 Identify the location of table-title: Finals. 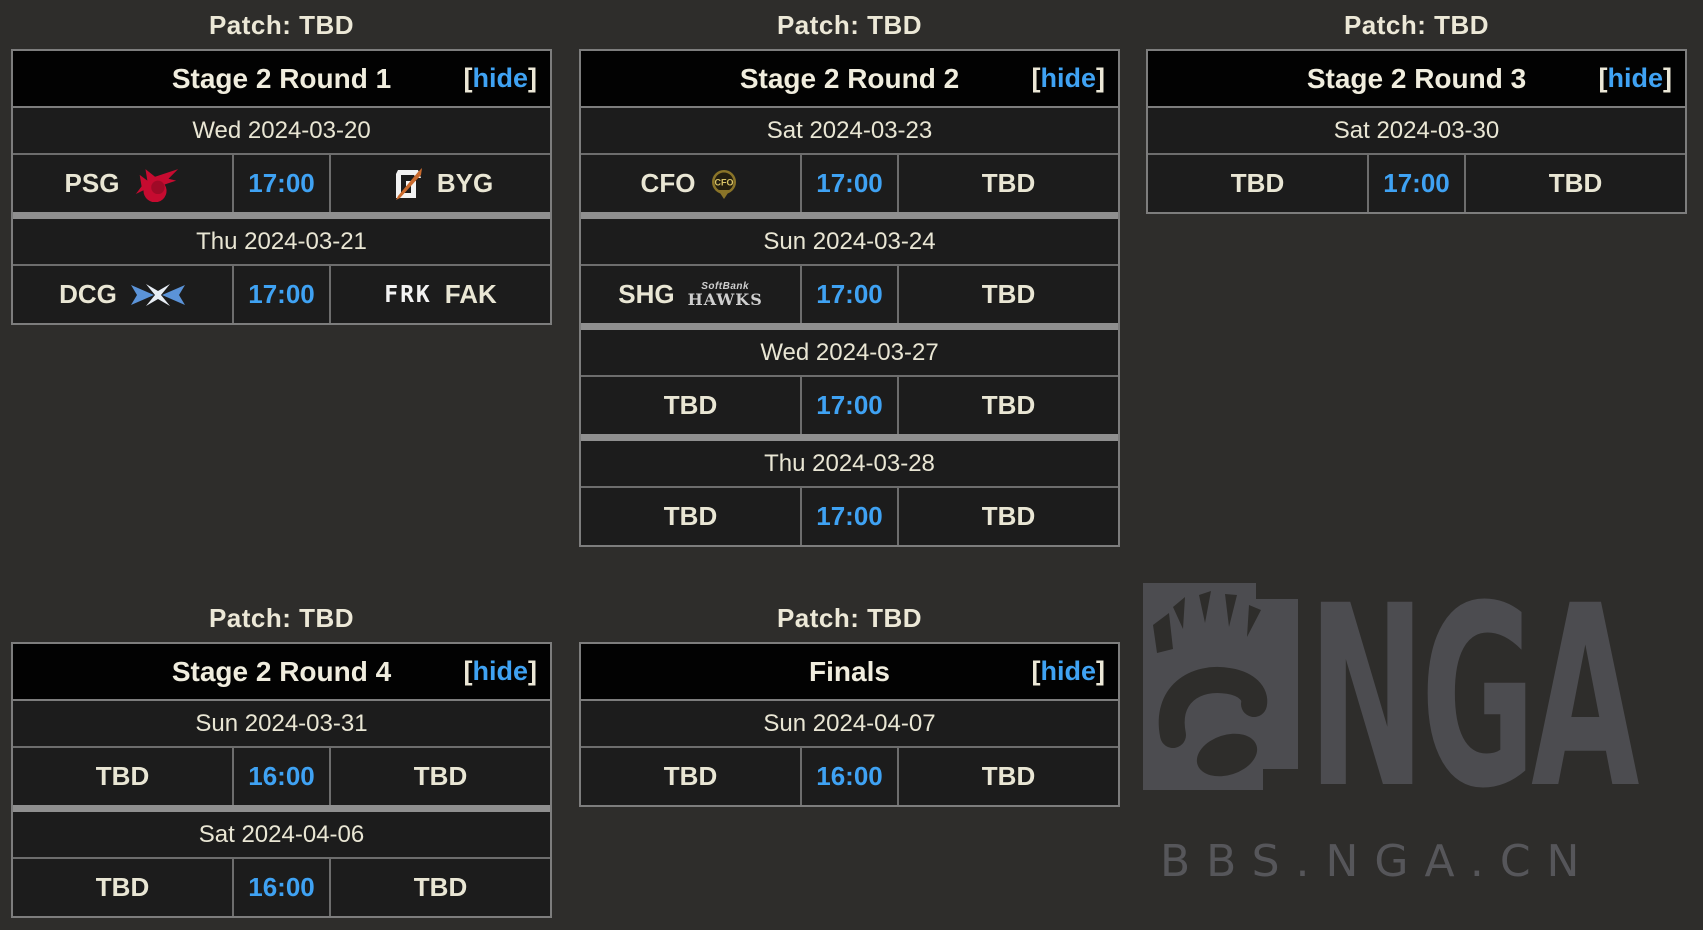
(849, 671).